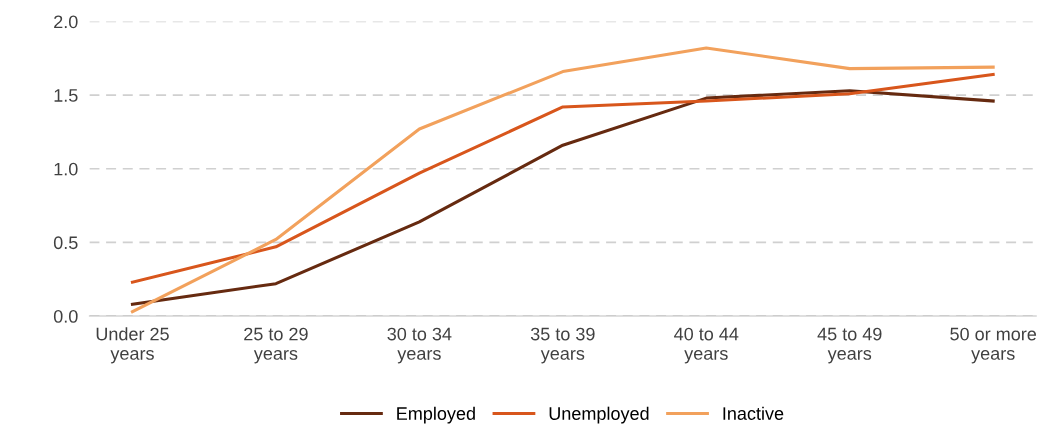 This screenshot has height=430, width=1052. I want to click on x-tick-label: 30 to 34 years, so click(419, 345).